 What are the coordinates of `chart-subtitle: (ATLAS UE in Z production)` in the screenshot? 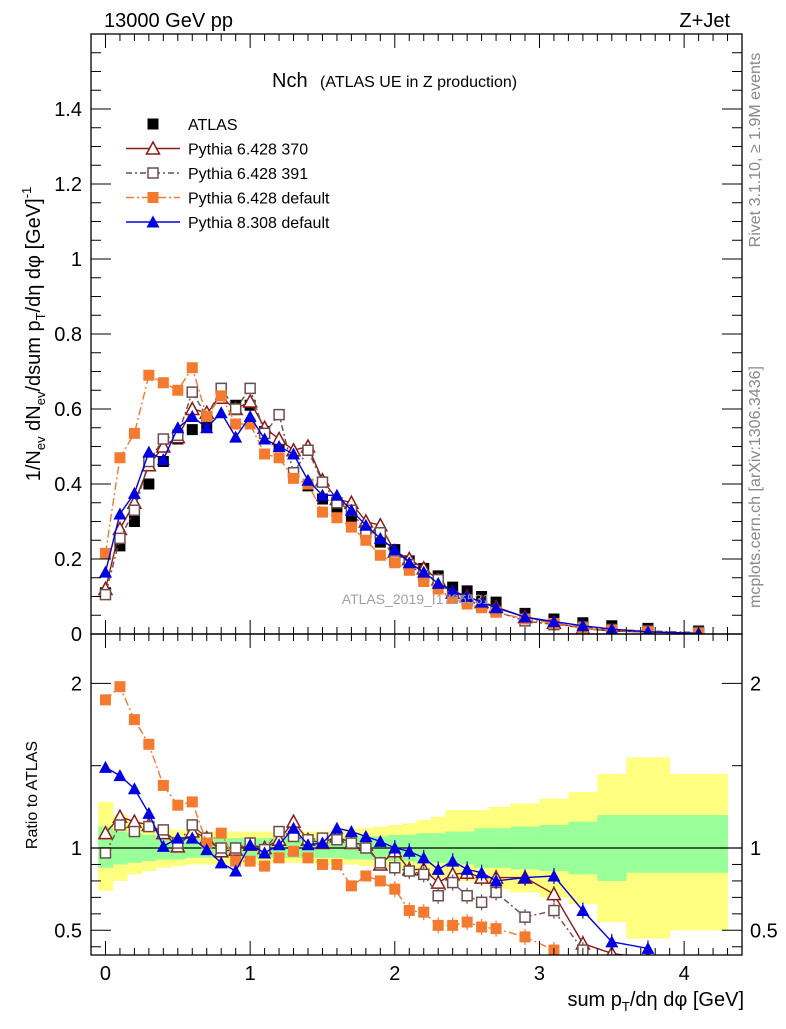 It's located at (418, 82).